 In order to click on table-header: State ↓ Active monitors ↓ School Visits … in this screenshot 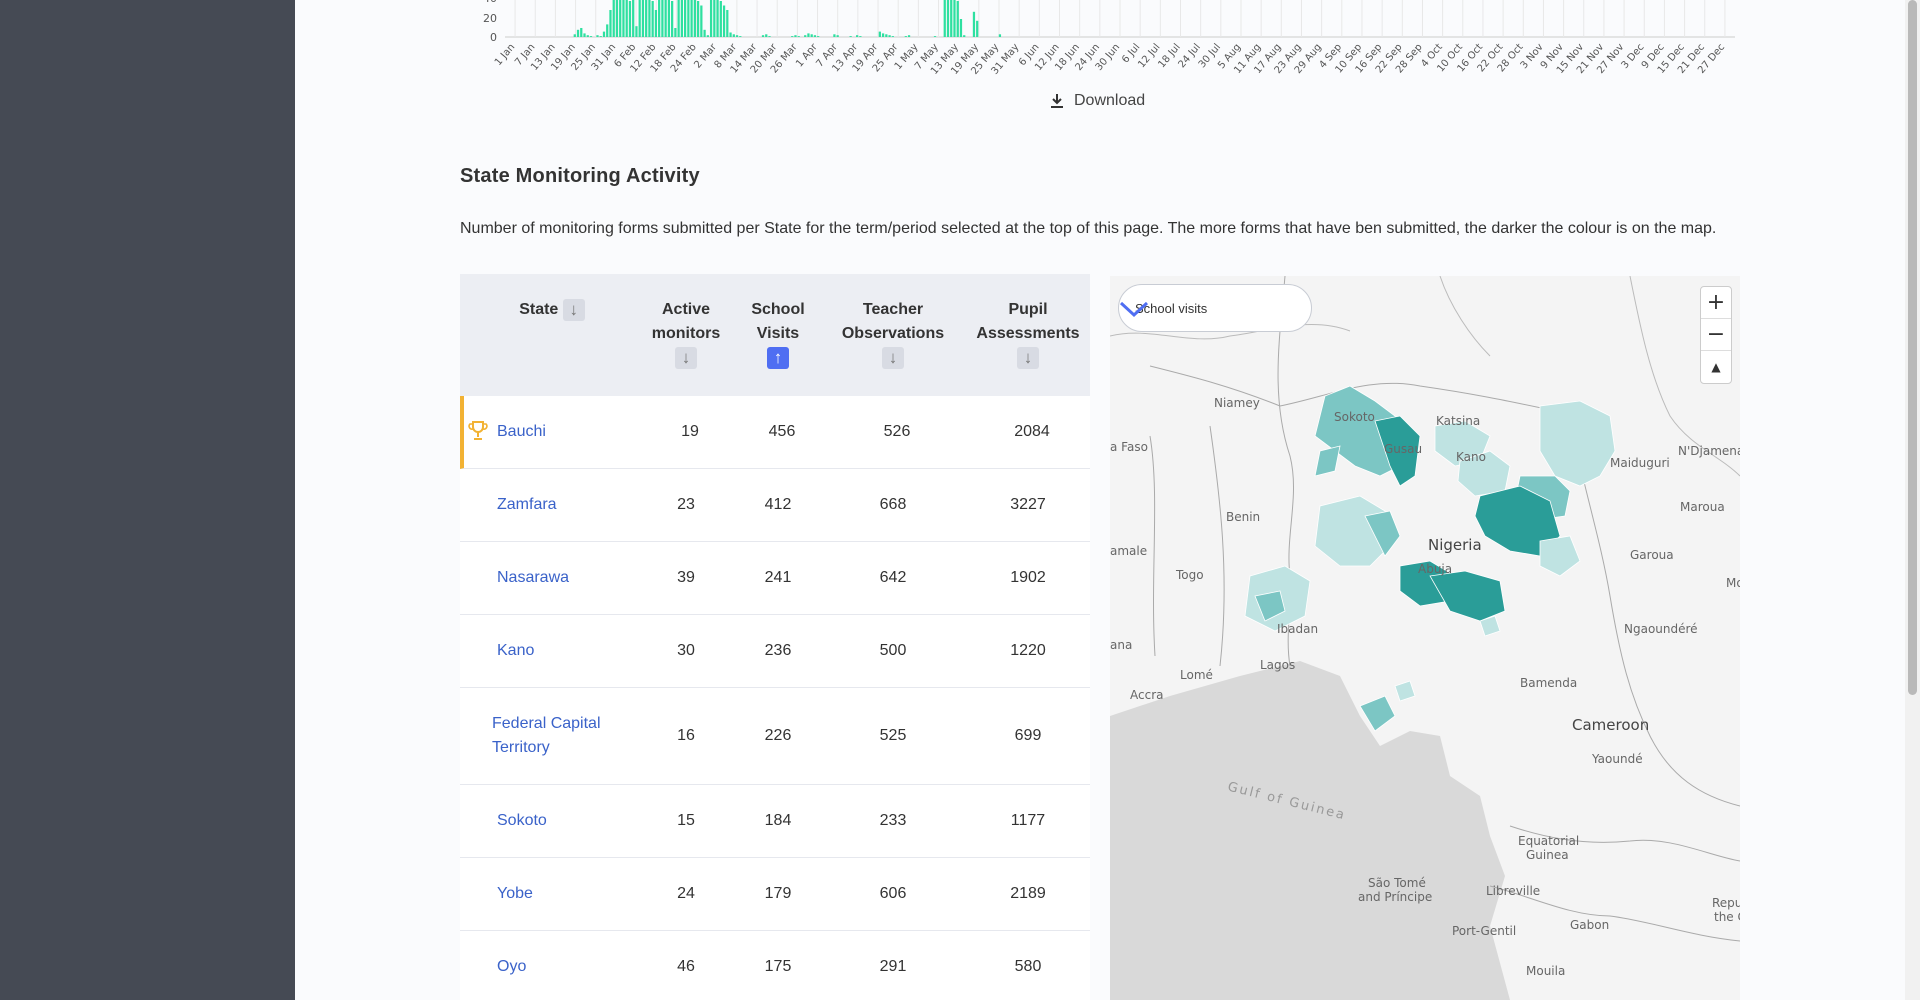, I will do `click(775, 335)`.